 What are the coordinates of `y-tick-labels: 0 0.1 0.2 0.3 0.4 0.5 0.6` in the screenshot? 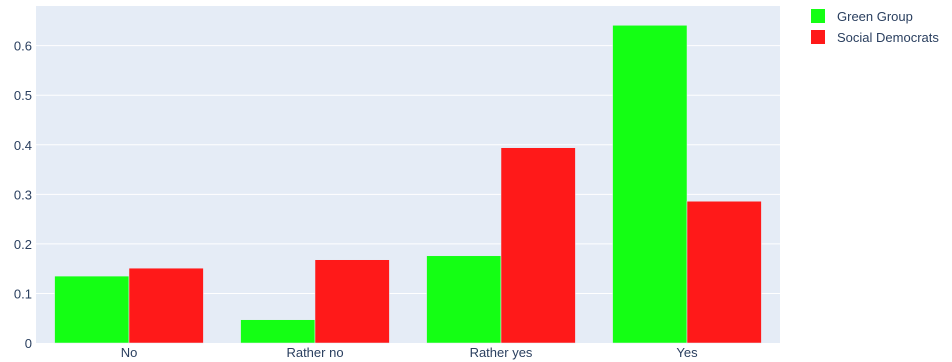 It's located at (23, 195).